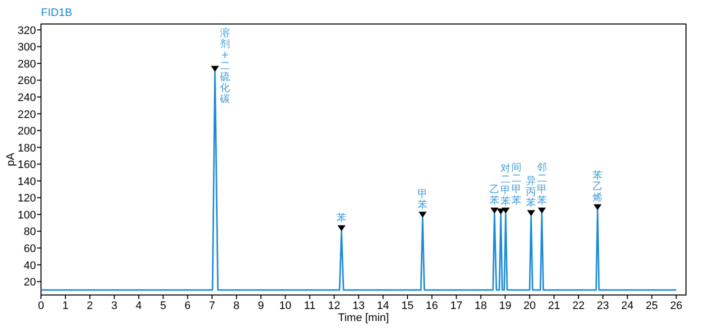 The image size is (717, 332). Describe the element at coordinates (30, 266) in the screenshot. I see `y-tick-label: 40` at that location.